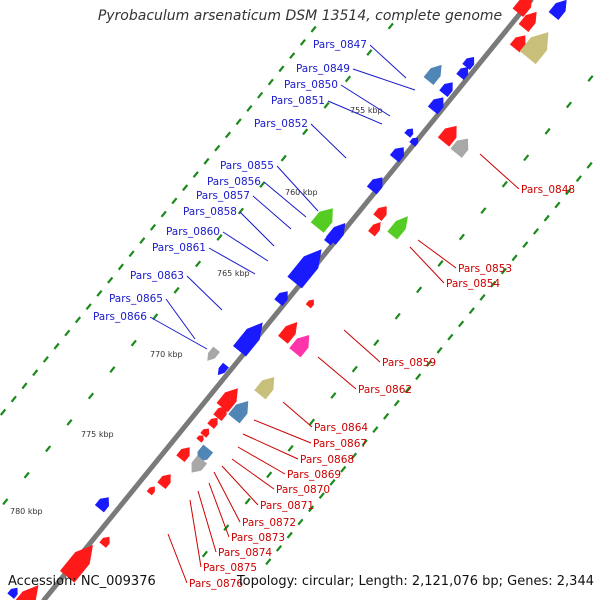 This screenshot has width=600, height=604. What do you see at coordinates (298, 101) in the screenshot?
I see `gene-label-forward: Pars_0851` at bounding box center [298, 101].